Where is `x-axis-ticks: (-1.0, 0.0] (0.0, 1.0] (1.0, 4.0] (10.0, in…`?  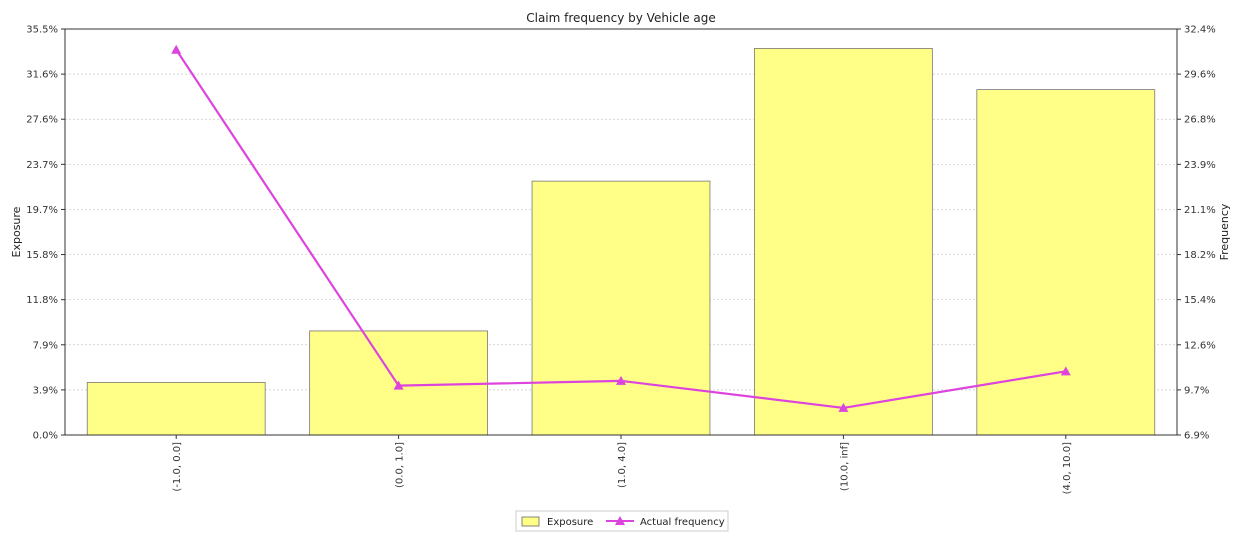
x-axis-ticks: (-1.0, 0.0] (0.0, 1.0] (1.0, 4.0] (10.0, in… is located at coordinates (622, 464).